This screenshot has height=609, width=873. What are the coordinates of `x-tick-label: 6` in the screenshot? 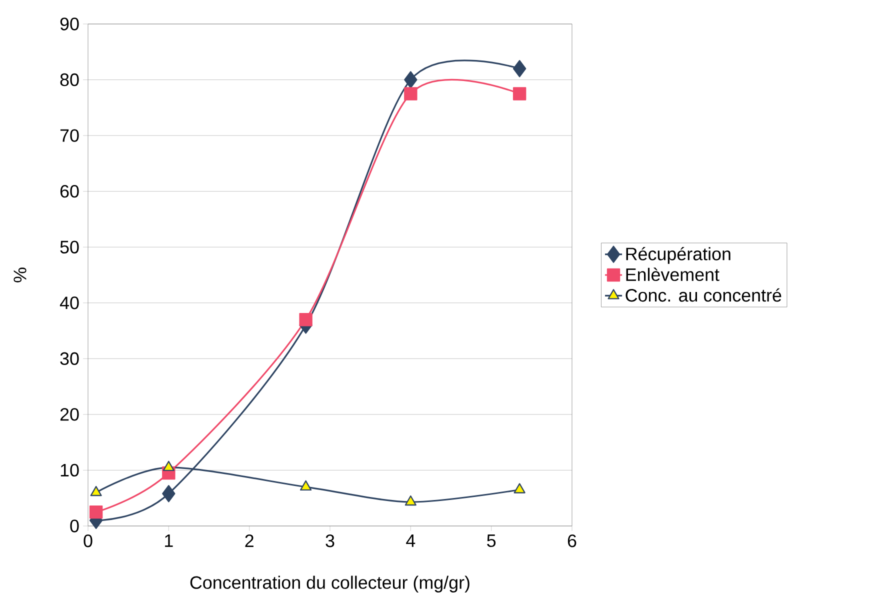 It's located at (572, 541).